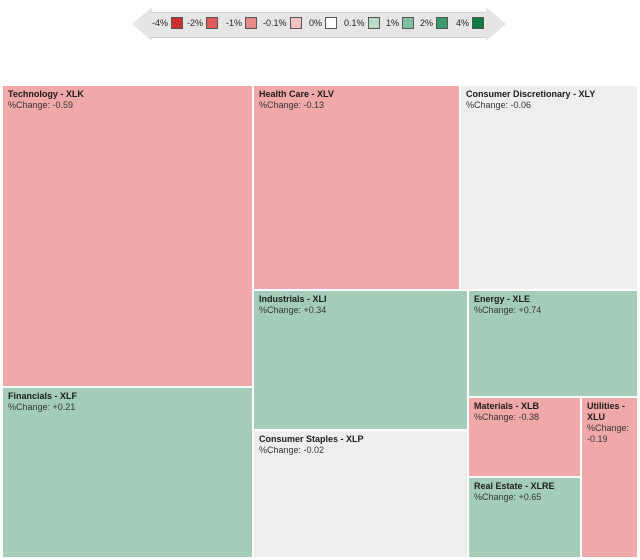  What do you see at coordinates (529, 310) in the screenshot?
I see `tile-change-value: +0.74` at bounding box center [529, 310].